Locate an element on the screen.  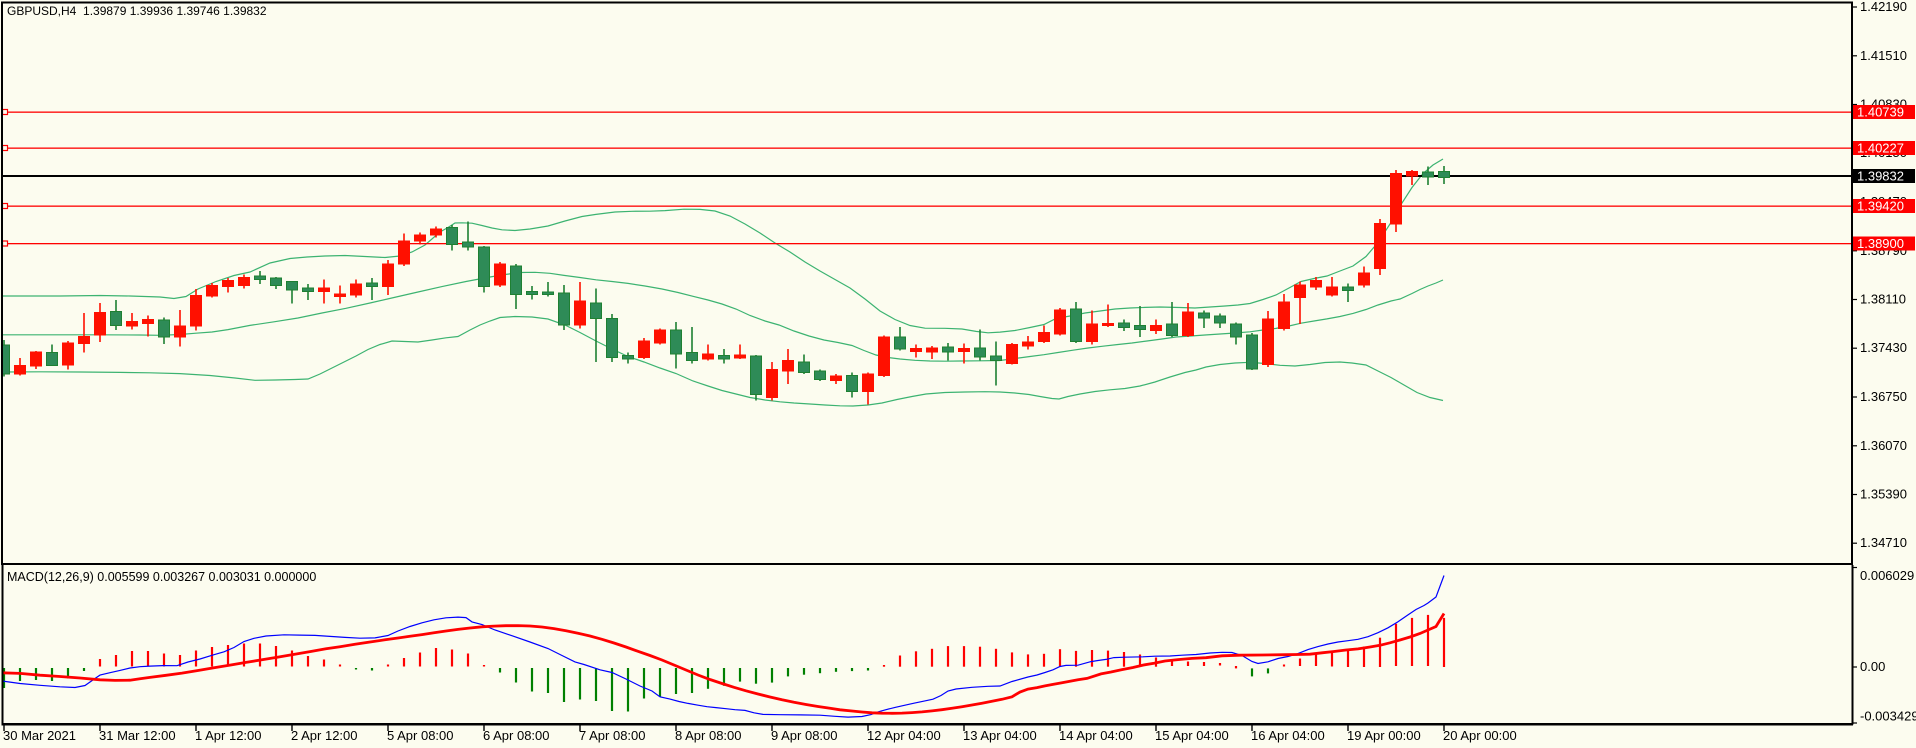
svg-text: 15 Apr 04:00 is located at coordinates (1192, 735).